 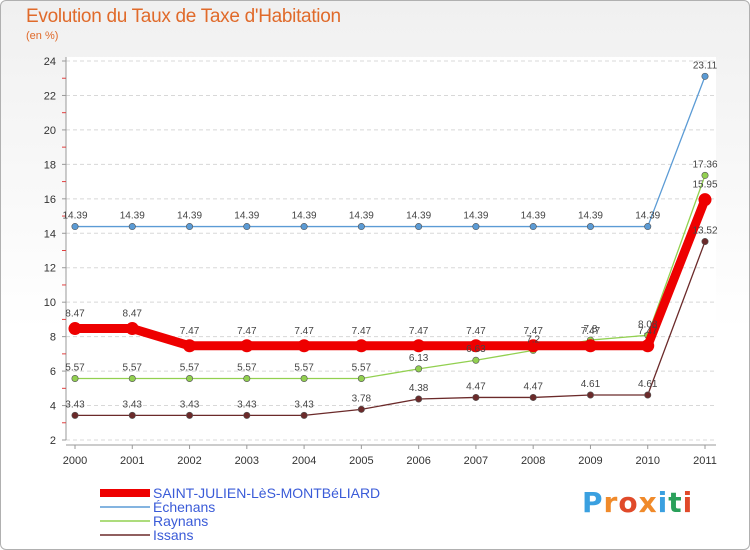 I want to click on y-tick-label: 2, so click(x=53, y=441).